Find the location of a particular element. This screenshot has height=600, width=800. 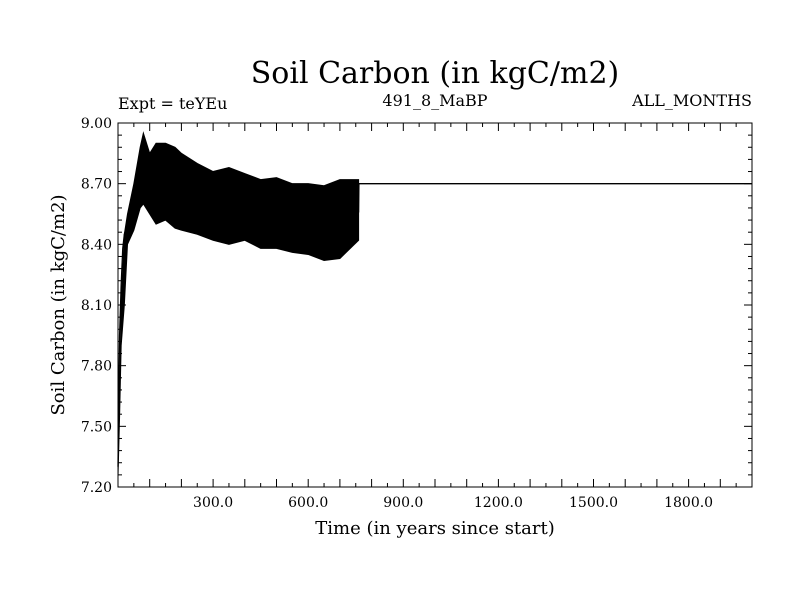

months-label: ALL_MONTHS is located at coordinates (691, 100).